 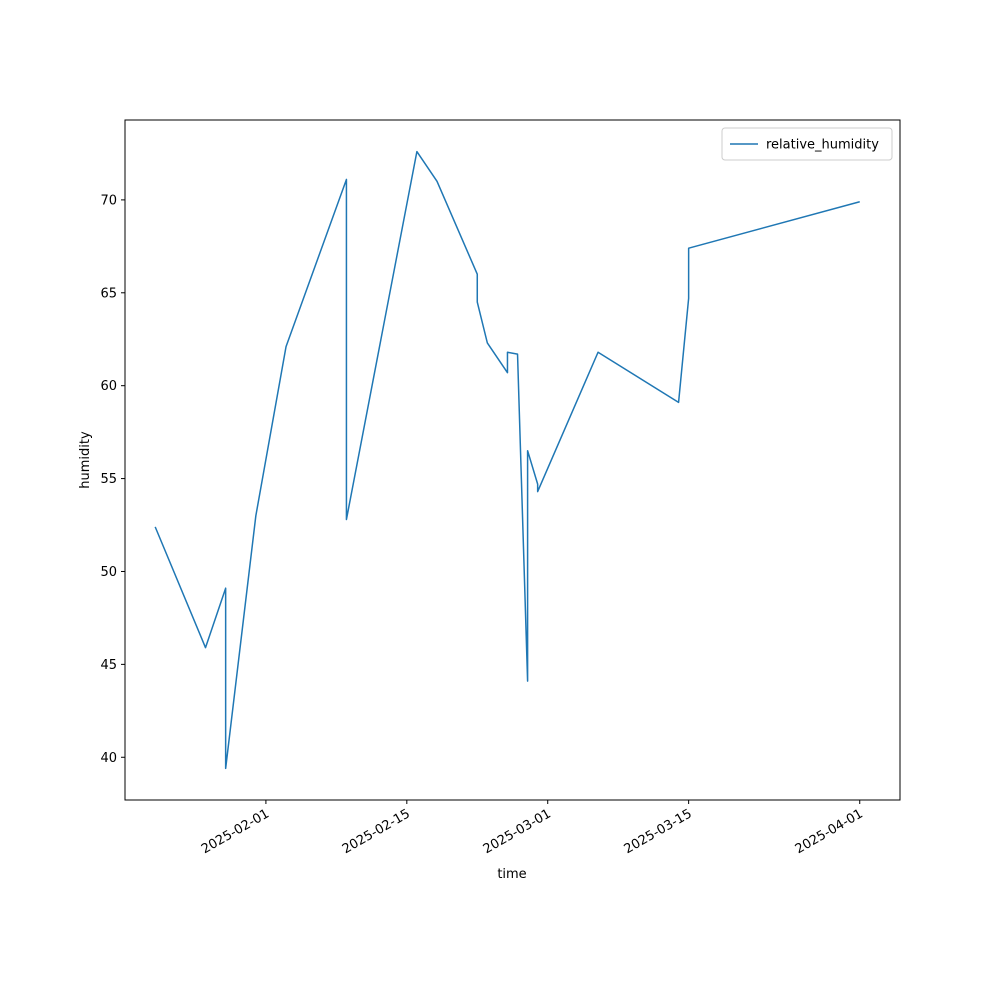 What do you see at coordinates (822, 145) in the screenshot?
I see `legend-label: relative_humidity` at bounding box center [822, 145].